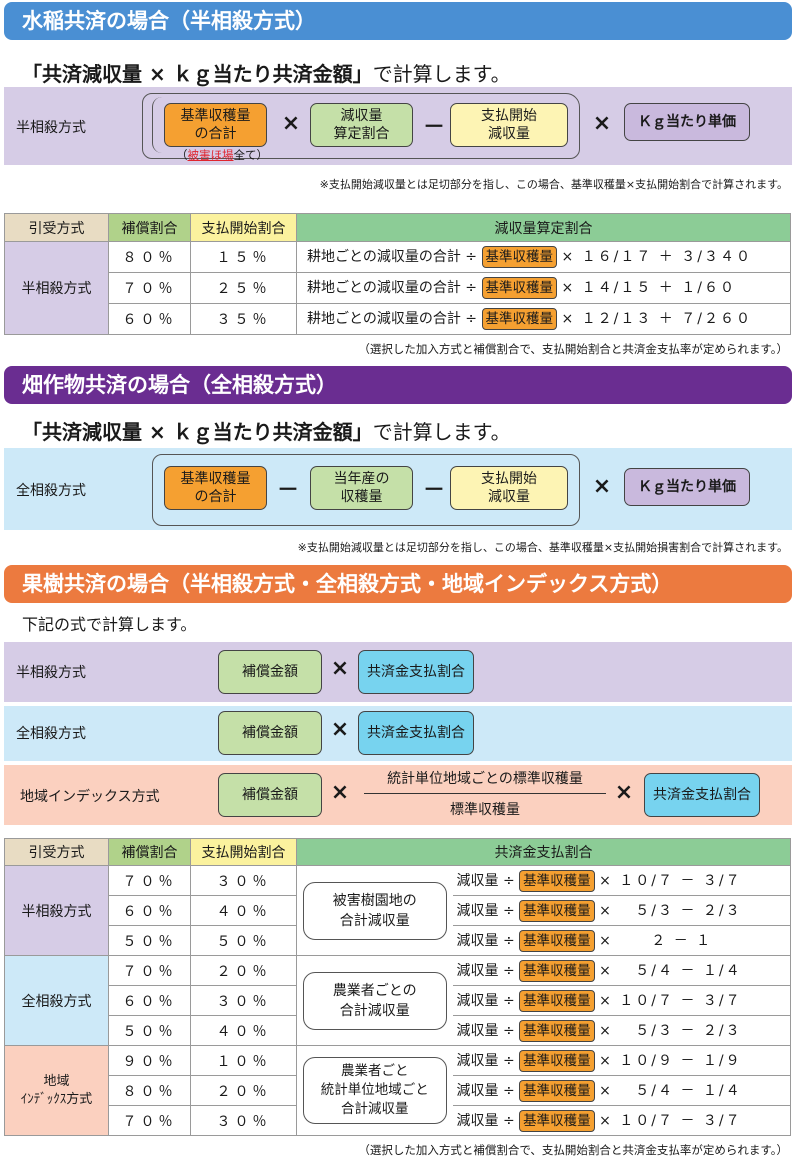 The image size is (800, 1166). I want to click on field-minus-op-1: －, so click(287, 490).